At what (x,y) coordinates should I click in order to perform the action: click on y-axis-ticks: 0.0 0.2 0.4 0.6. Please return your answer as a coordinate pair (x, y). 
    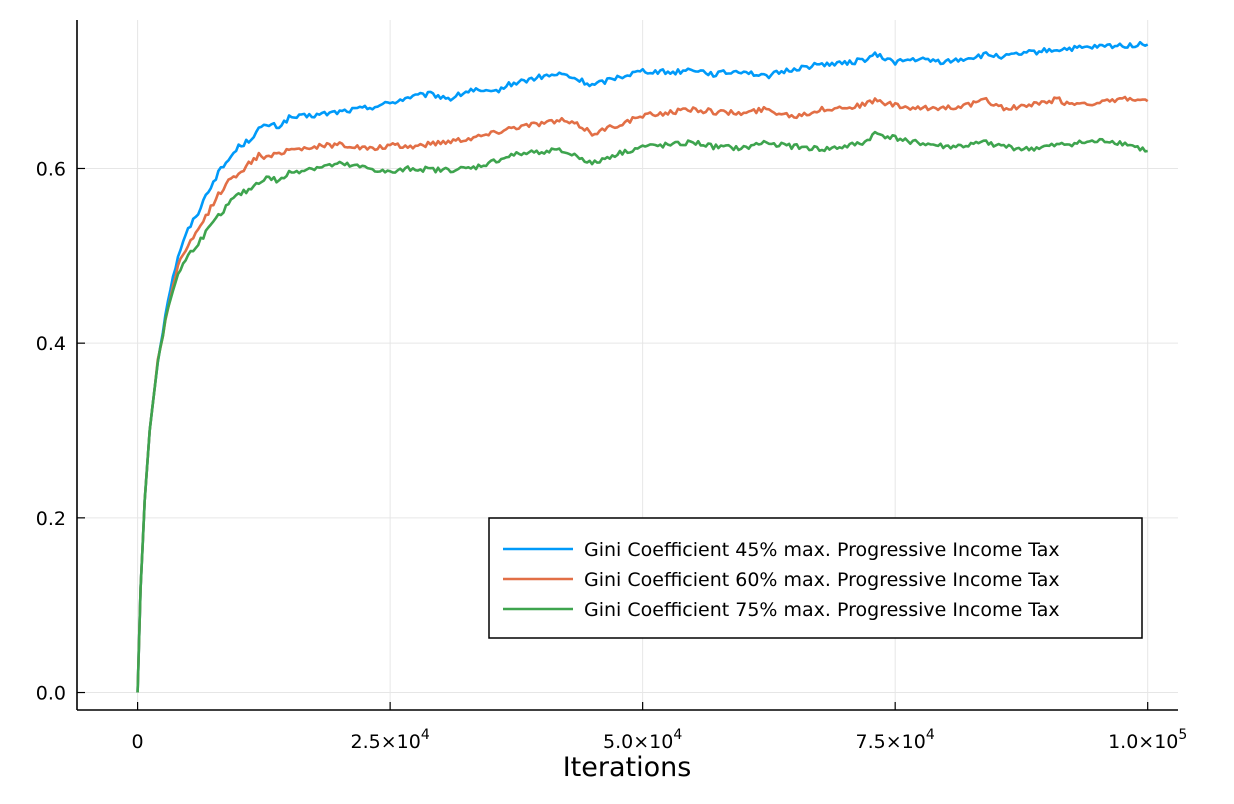
    Looking at the image, I should click on (60, 431).